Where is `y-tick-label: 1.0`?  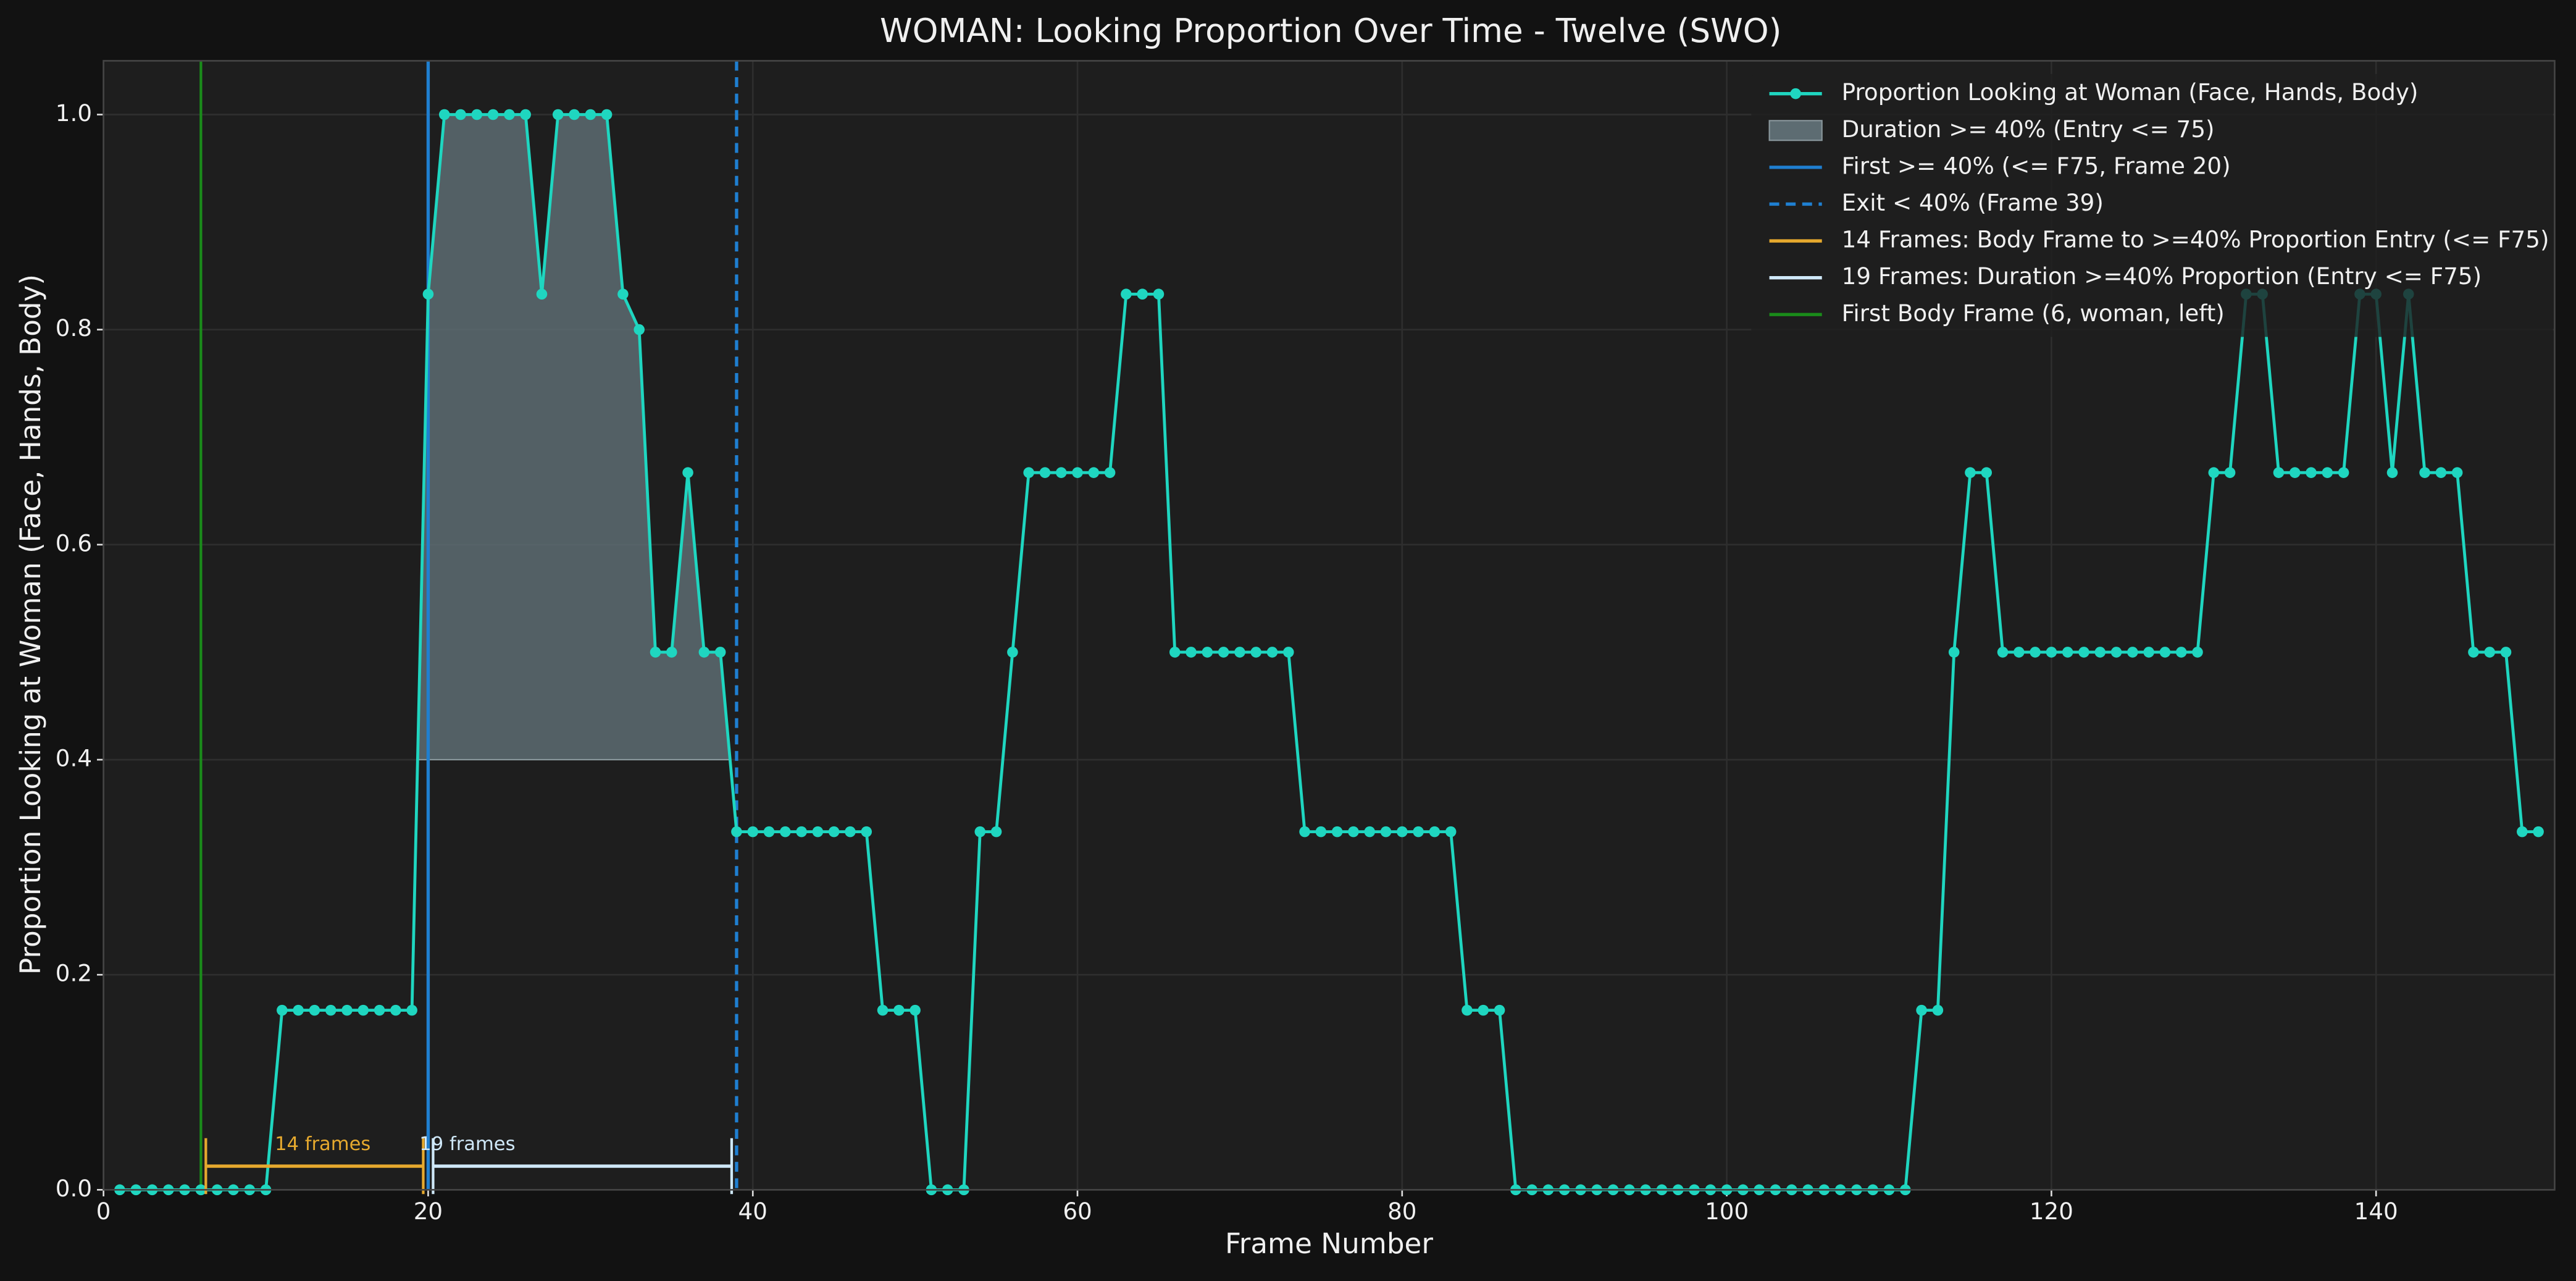 y-tick-label: 1.0 is located at coordinates (74, 113).